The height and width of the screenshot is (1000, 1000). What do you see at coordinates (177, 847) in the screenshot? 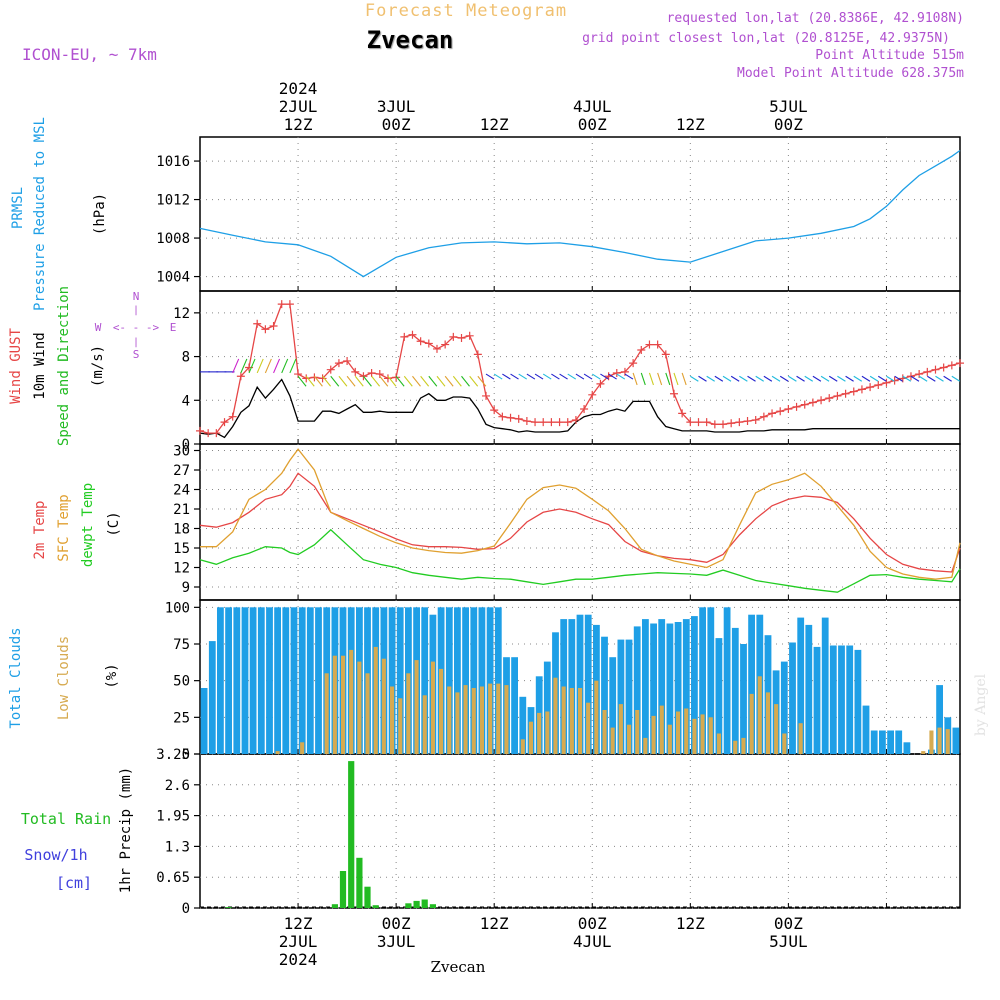
I see `ytick-label-precip: 1.3` at bounding box center [177, 847].